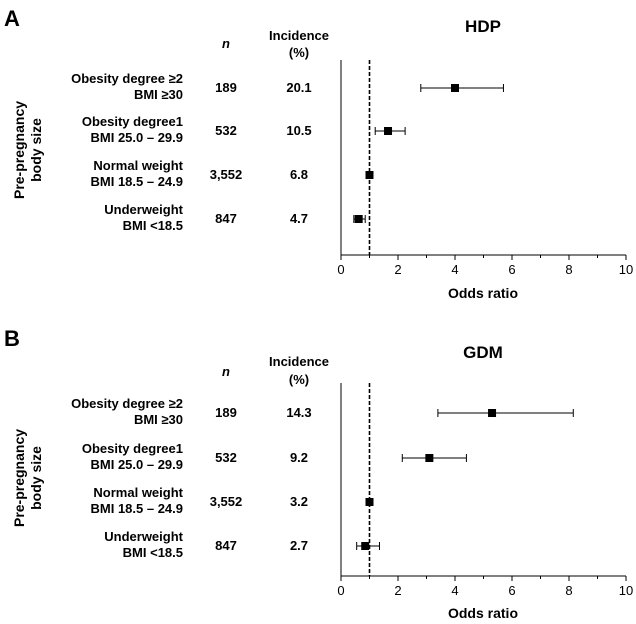 This screenshot has width=636, height=624. Describe the element at coordinates (568, 590) in the screenshot. I see `panel-b-x-tick-label: 8` at that location.